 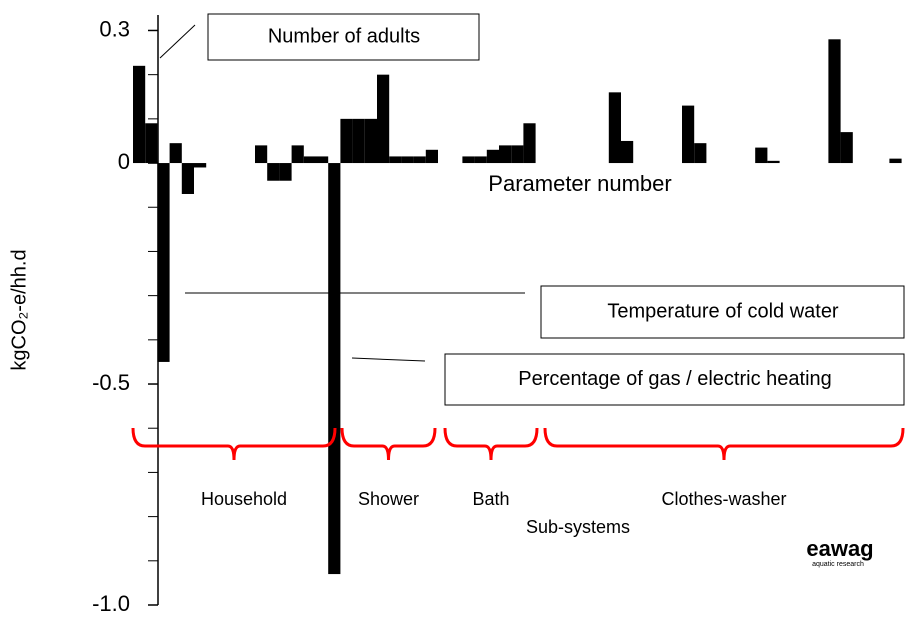 I want to click on y-tick-label: -1.0, so click(x=111, y=603).